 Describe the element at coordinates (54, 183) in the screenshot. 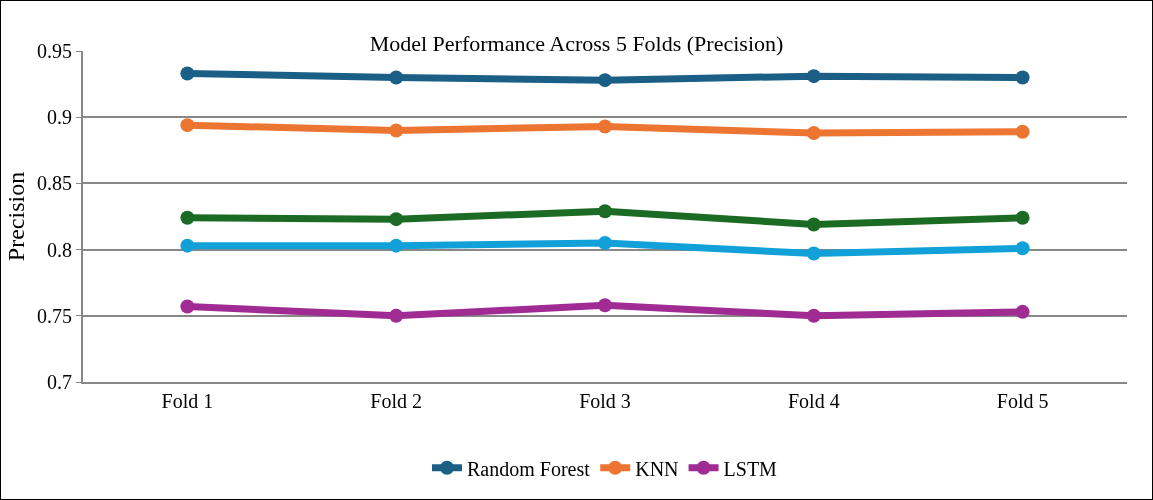

I see `y-tick-label: 0.85` at that location.